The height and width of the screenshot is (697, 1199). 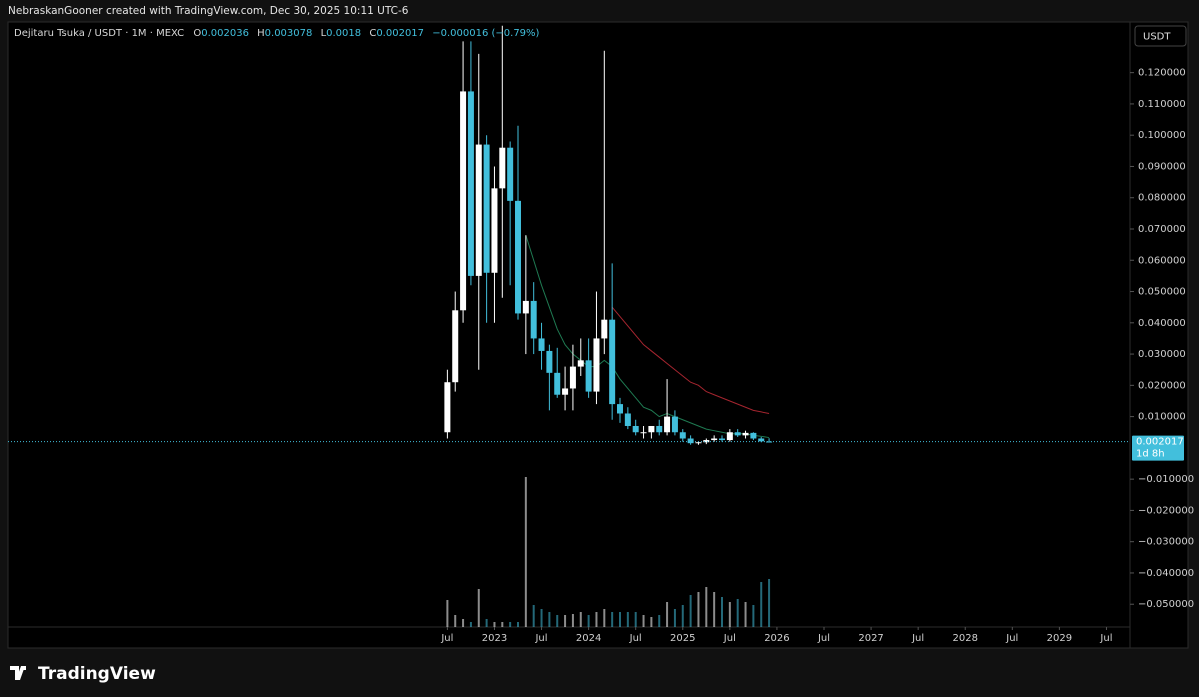 What do you see at coordinates (1160, 442) in the screenshot?
I see `last-price-label: 0.002017` at bounding box center [1160, 442].